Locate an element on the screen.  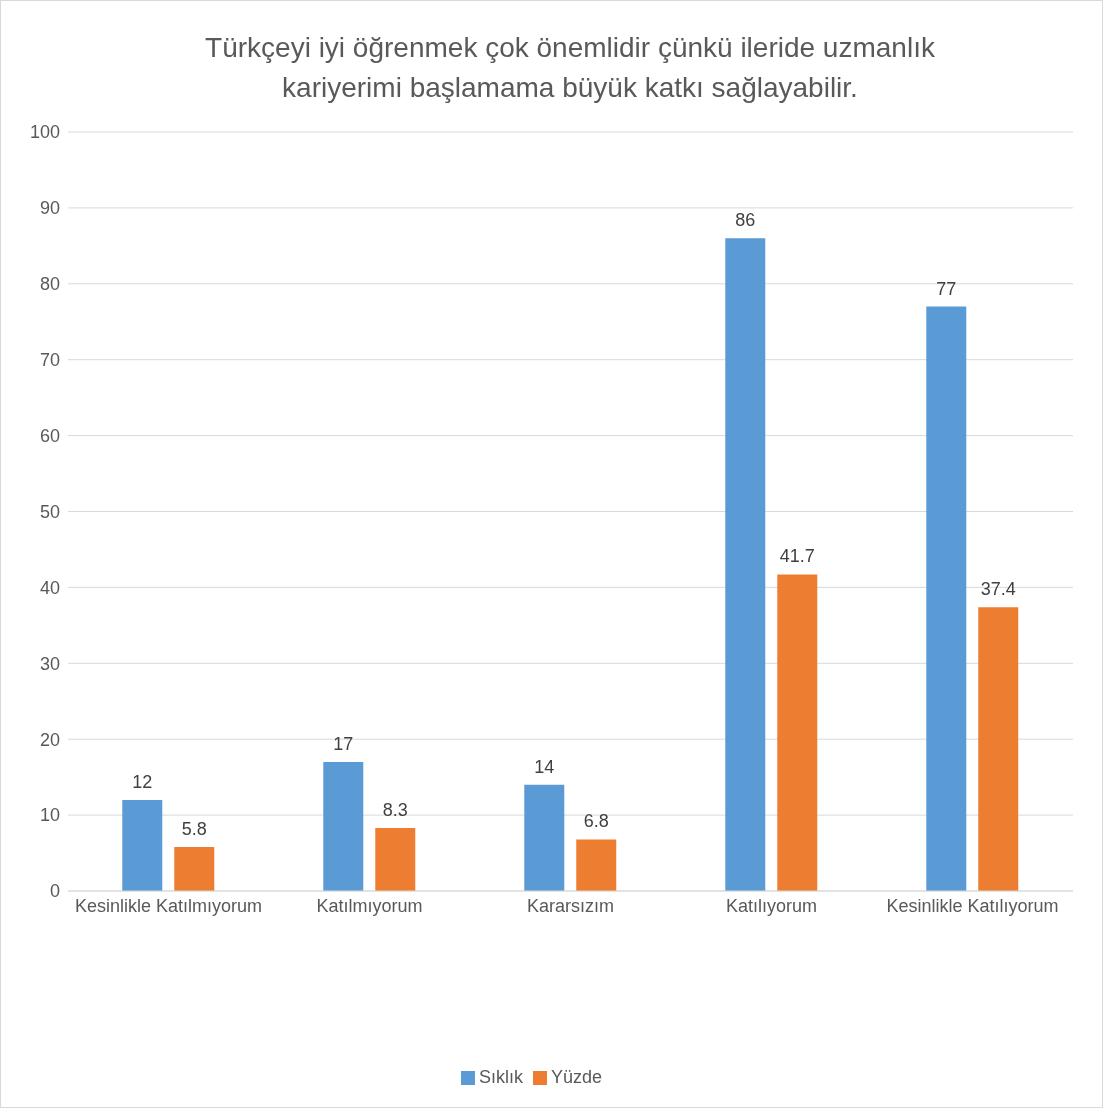
y-tick-label: 10 is located at coordinates (49, 815).